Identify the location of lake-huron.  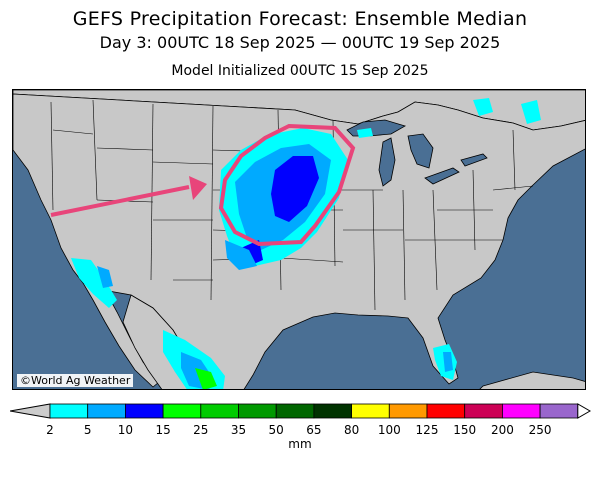
(420, 151).